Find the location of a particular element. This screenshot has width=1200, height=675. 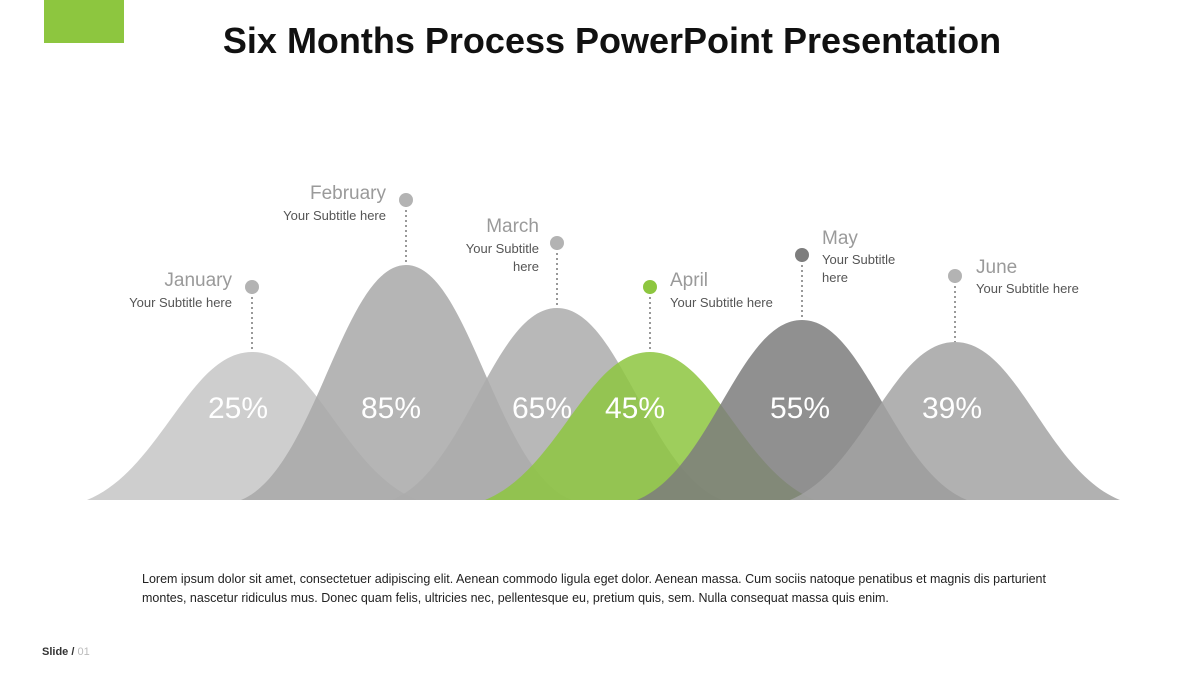

month-percent: 85% is located at coordinates (391, 408).